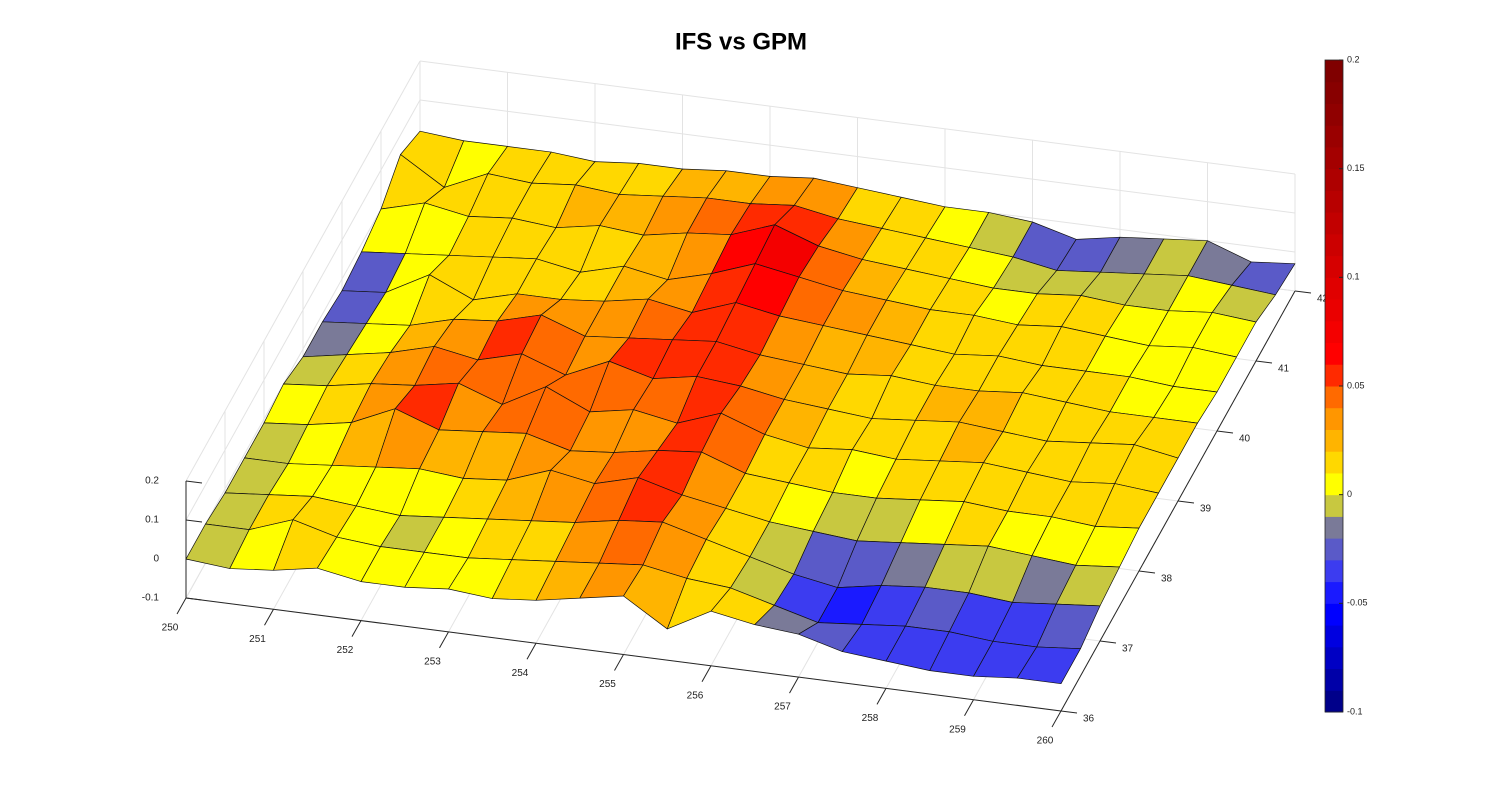 The height and width of the screenshot is (800, 1500). Describe the element at coordinates (1206, 509) in the screenshot. I see `y-tick-label: 39` at that location.